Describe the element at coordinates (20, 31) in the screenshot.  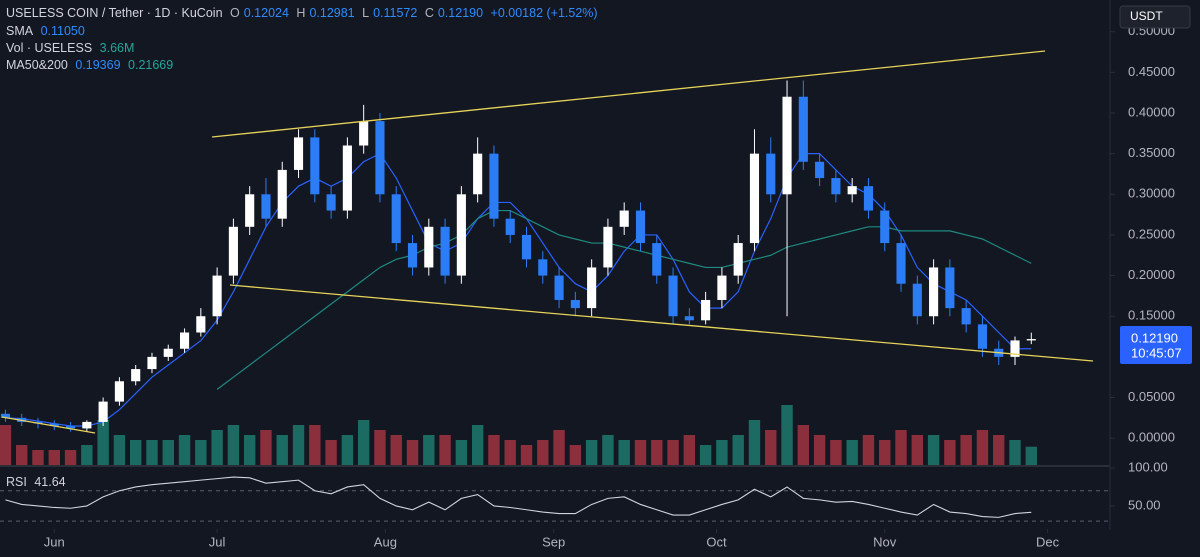
I see `sma-name: SMA` at that location.